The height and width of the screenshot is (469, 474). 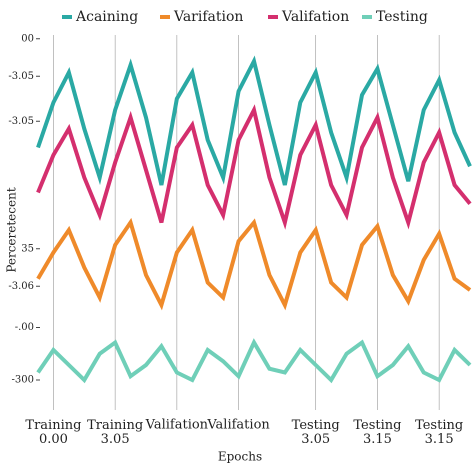 What do you see at coordinates (316, 432) in the screenshot?
I see `x-tick-label: Testing 3.05` at bounding box center [316, 432].